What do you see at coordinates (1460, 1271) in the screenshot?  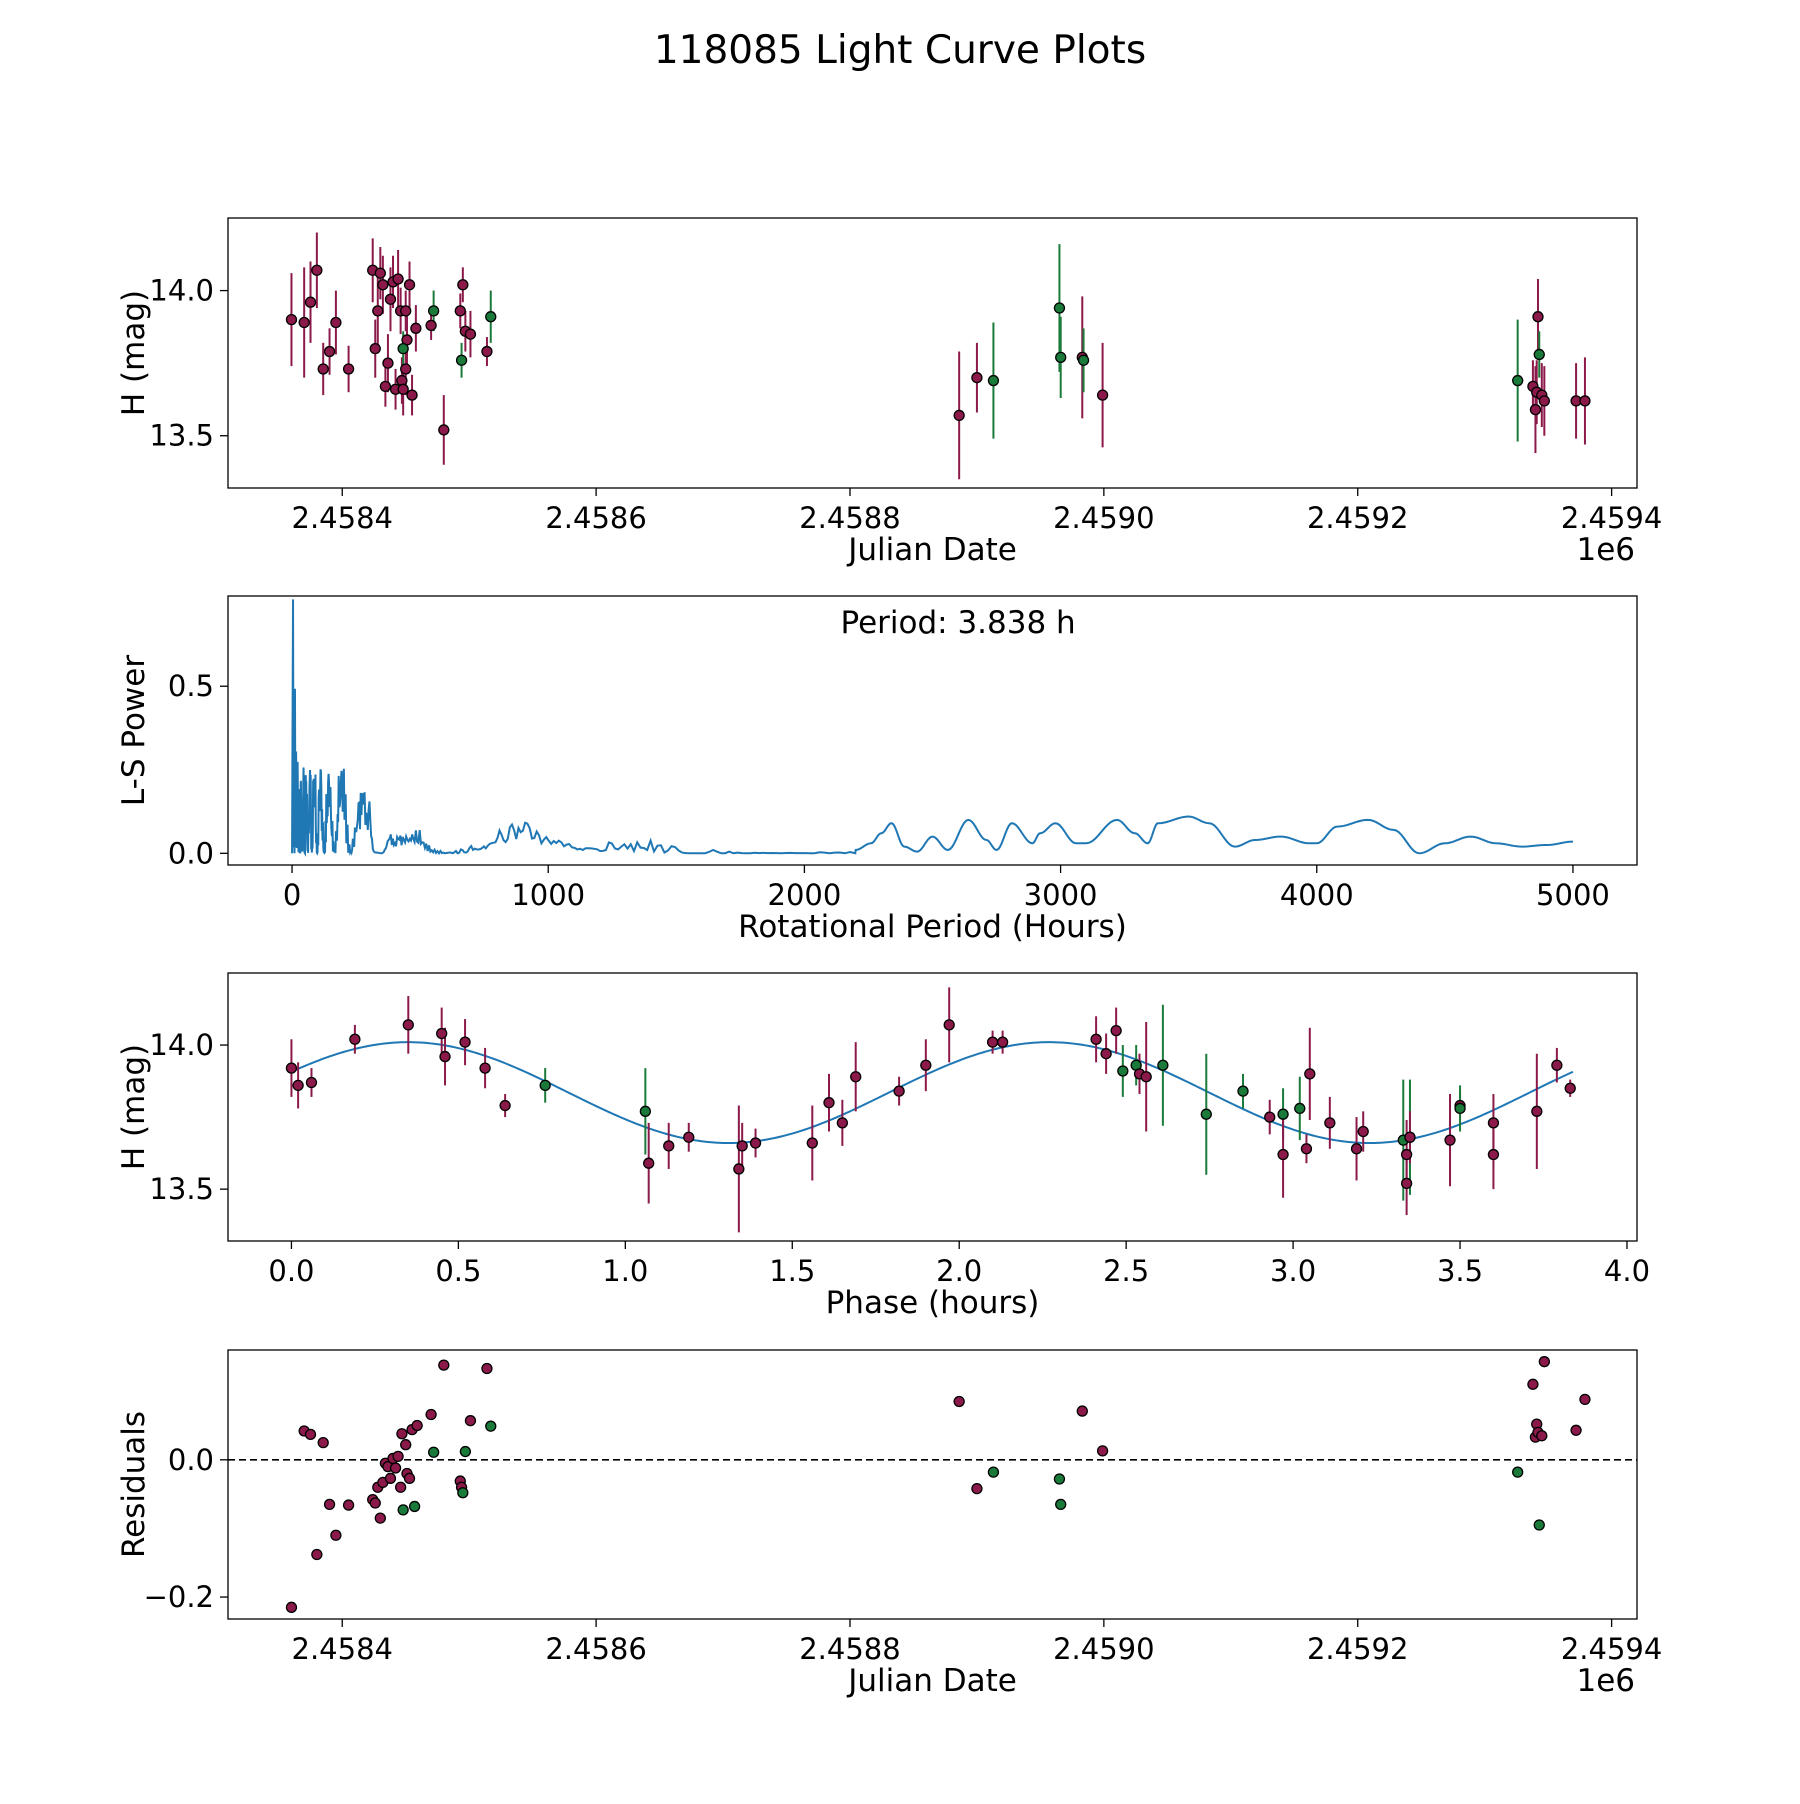 I see `phase-x-tick-label: 3.5` at bounding box center [1460, 1271].